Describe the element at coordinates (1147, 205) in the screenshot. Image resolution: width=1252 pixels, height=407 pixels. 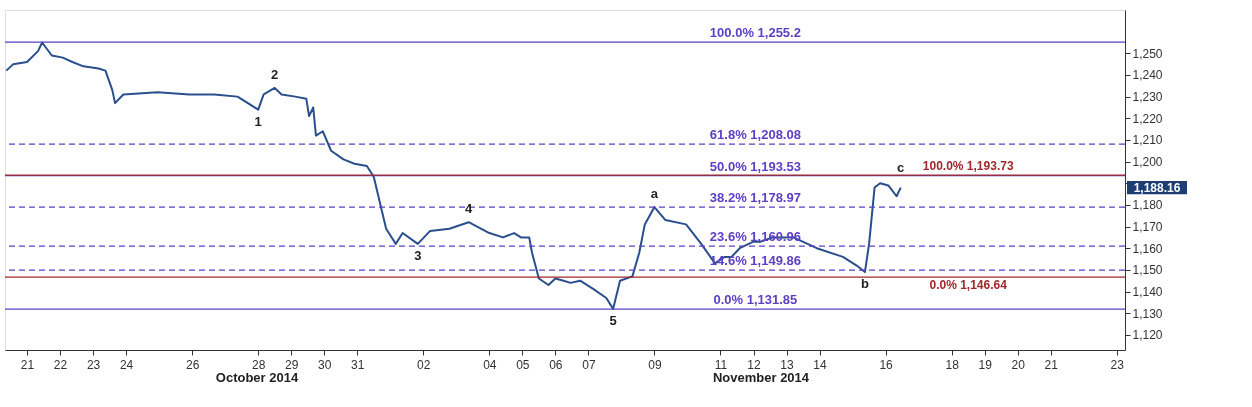
I see `y-tick-label: 1,180` at that location.